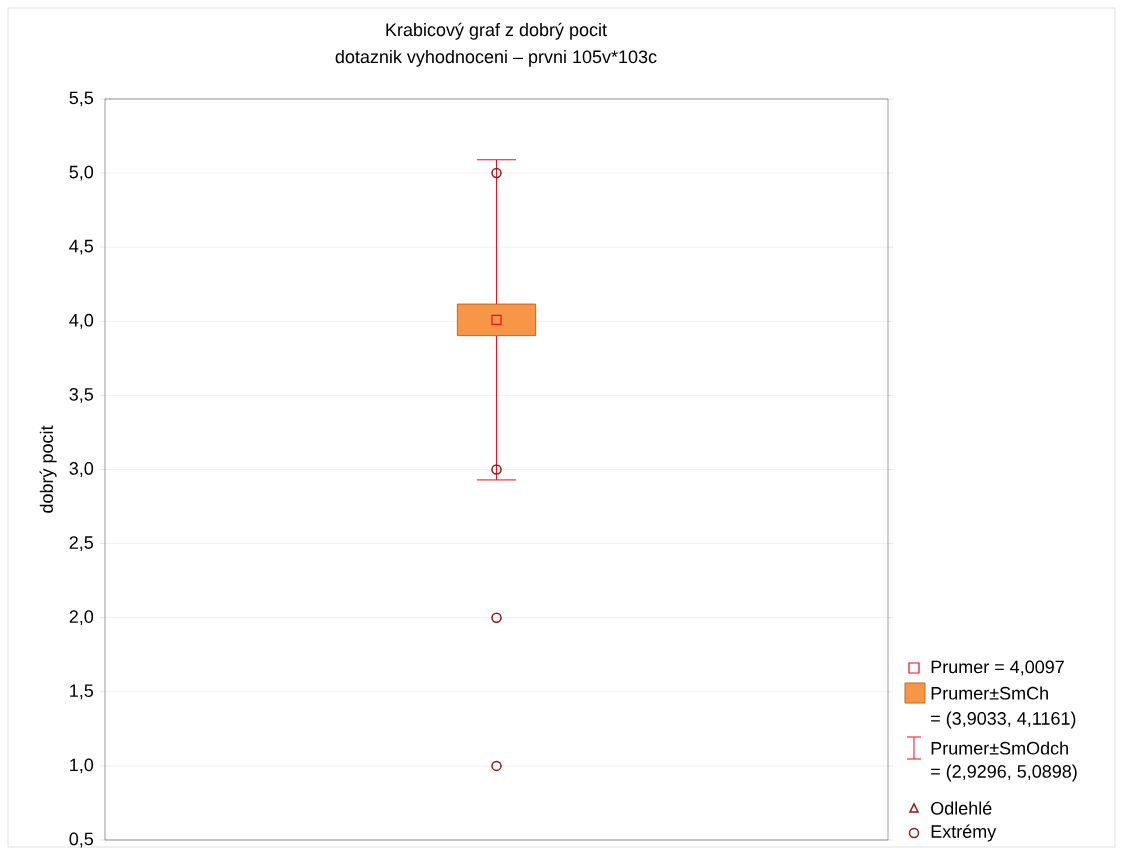 This screenshot has height=857, width=1123. I want to click on y-tick-label: 4,0, so click(81, 321).